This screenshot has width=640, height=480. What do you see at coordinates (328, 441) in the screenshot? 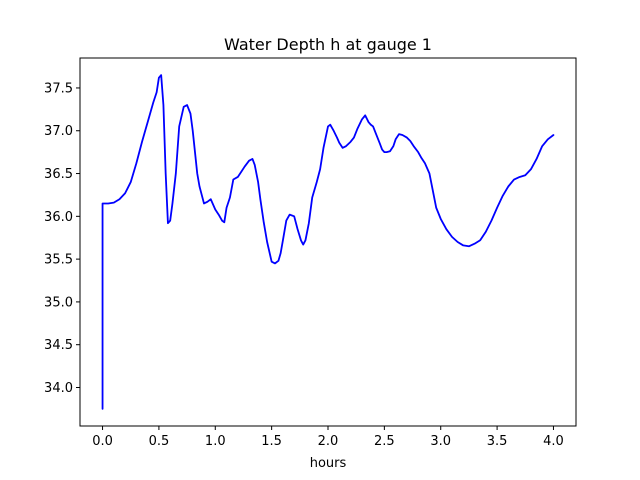
I see `x-tick-label: 2.0` at bounding box center [328, 441].